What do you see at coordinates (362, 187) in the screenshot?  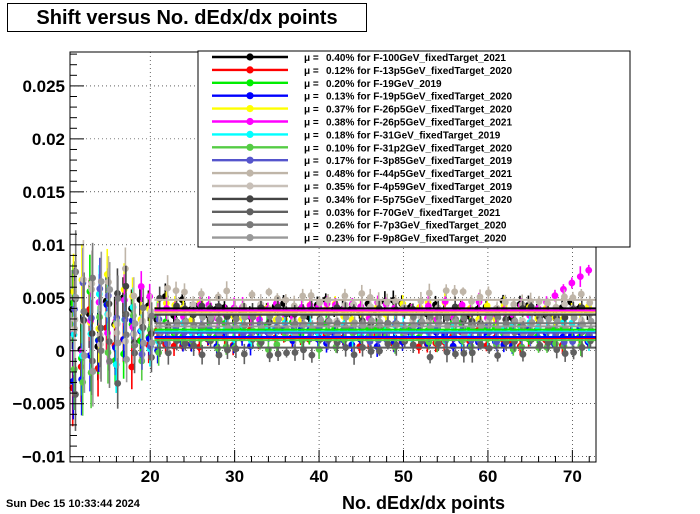 I see `legend-entry: μ = 0.35% for F-4p59GeV_fixedTarget_2019` at bounding box center [362, 187].